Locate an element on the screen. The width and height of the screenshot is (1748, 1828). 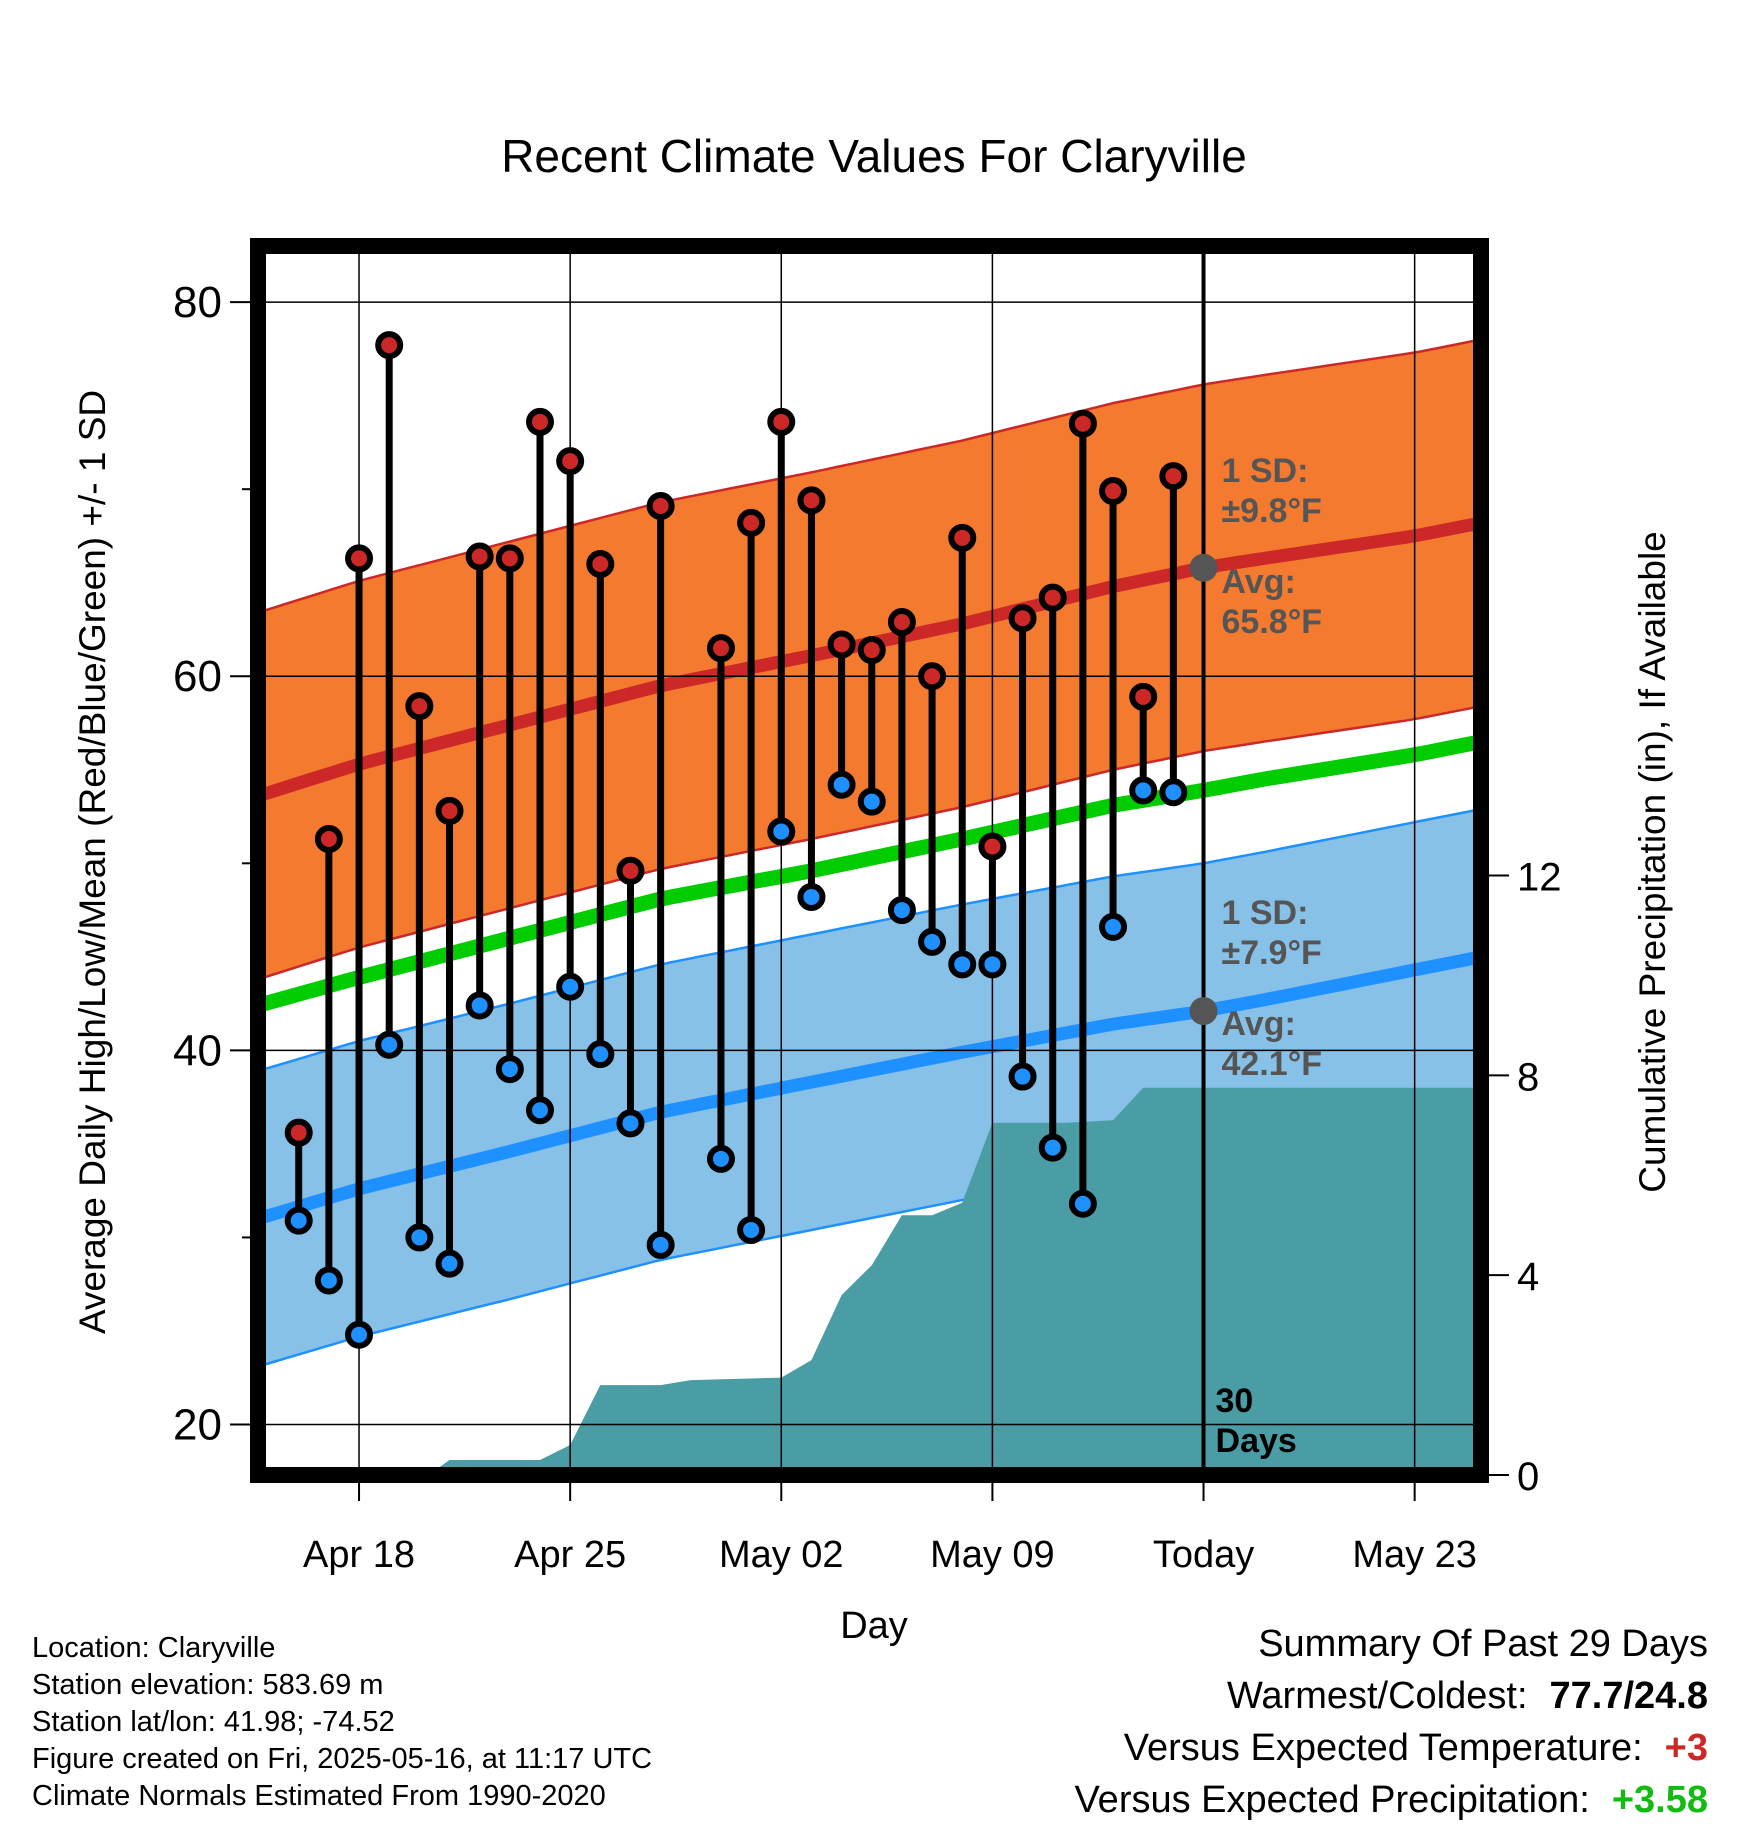
normals-text: Climate Normals Estimated From 1990-2020 is located at coordinates (319, 1796).